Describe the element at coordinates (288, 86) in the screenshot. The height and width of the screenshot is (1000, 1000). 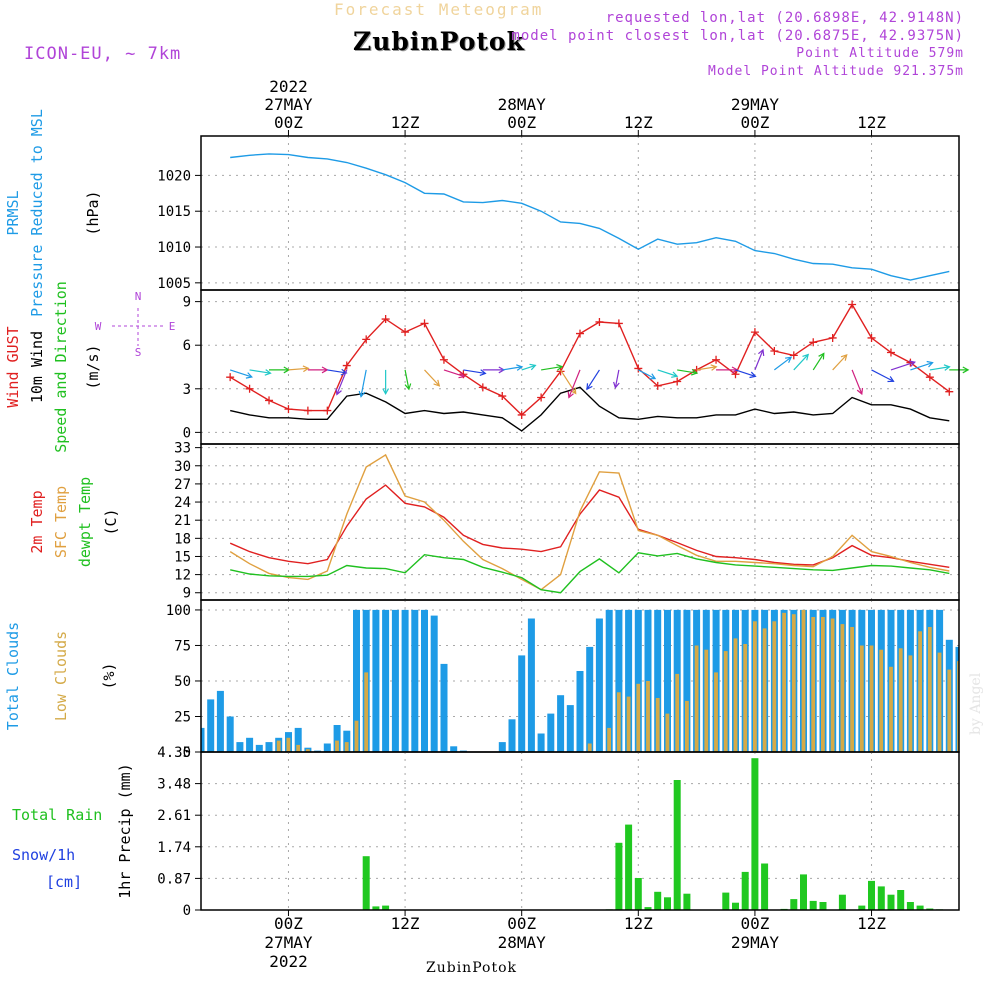
I see `time-axis-top-label: 2022` at that location.